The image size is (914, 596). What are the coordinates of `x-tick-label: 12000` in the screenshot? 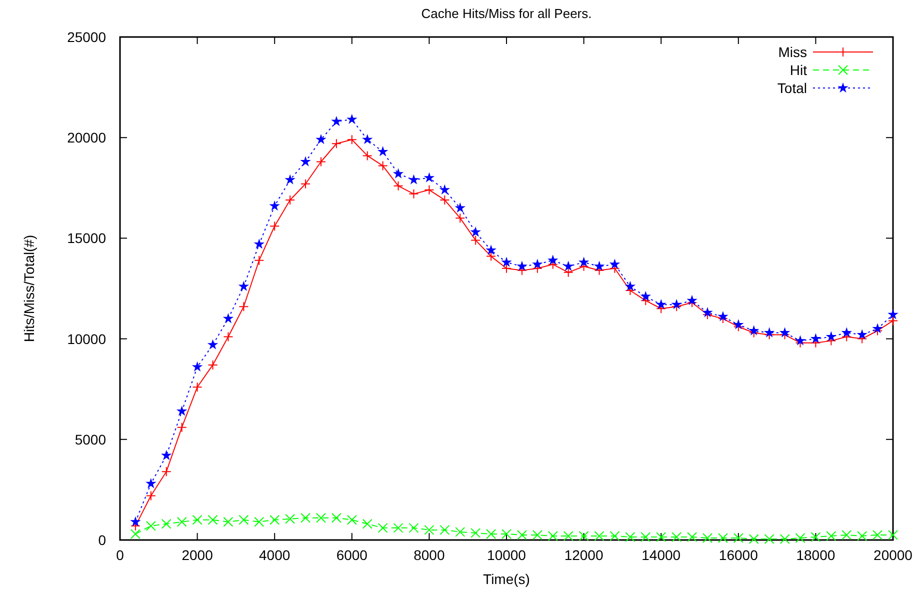 It's located at (584, 555).